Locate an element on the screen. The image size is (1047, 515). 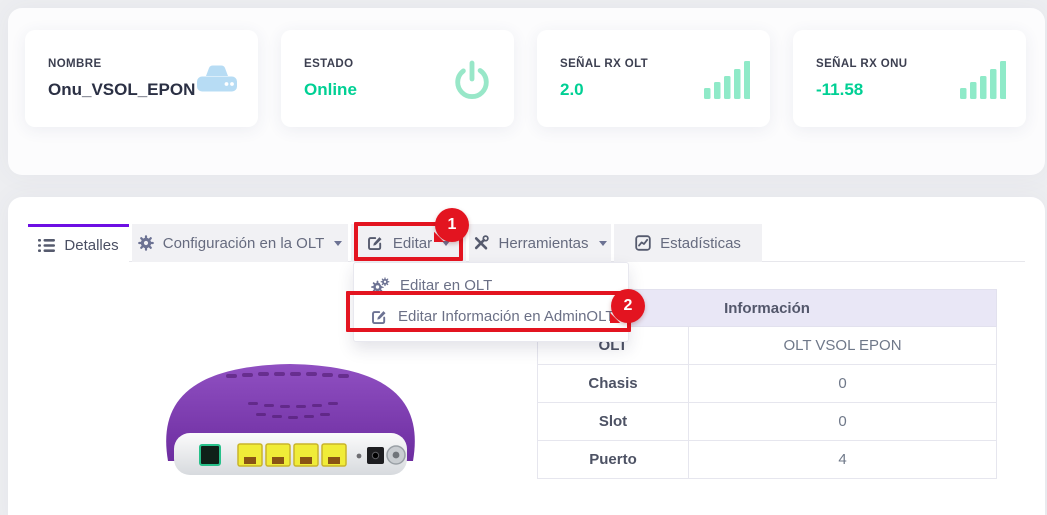
tab-herramientas: Herramientas is located at coordinates (540, 243).